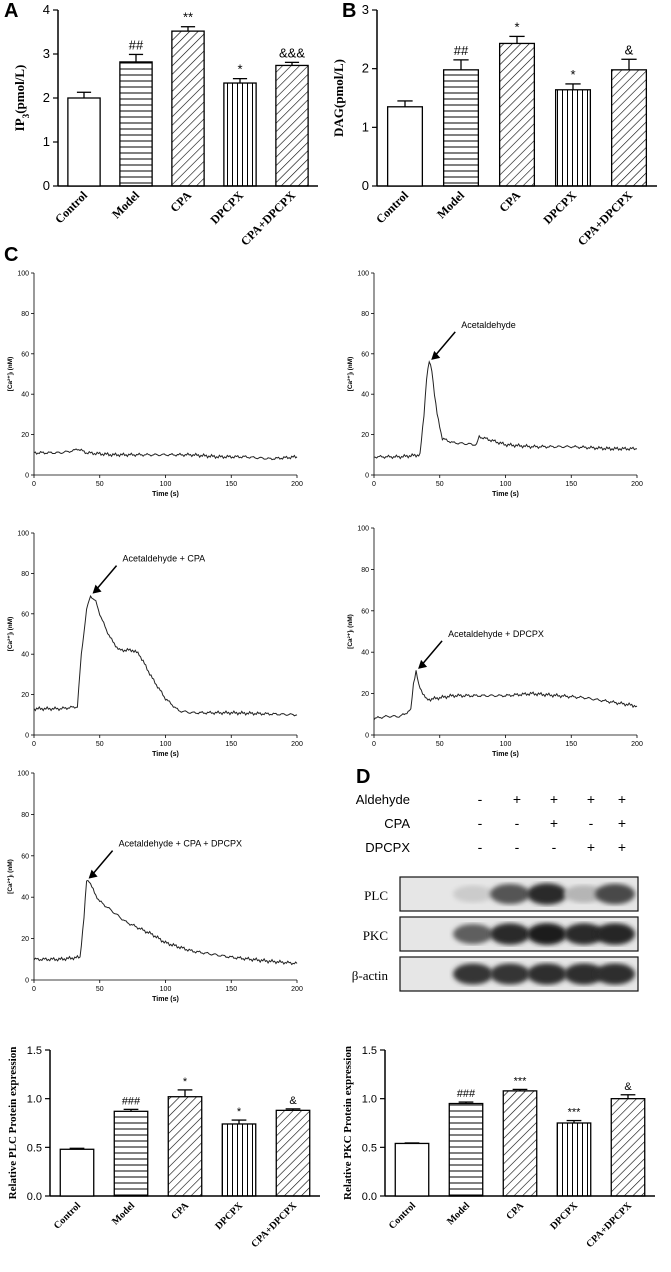 This screenshot has height=1272, width=671. Describe the element at coordinates (46, 141) in the screenshot. I see `y-tick-label: 1` at that location.